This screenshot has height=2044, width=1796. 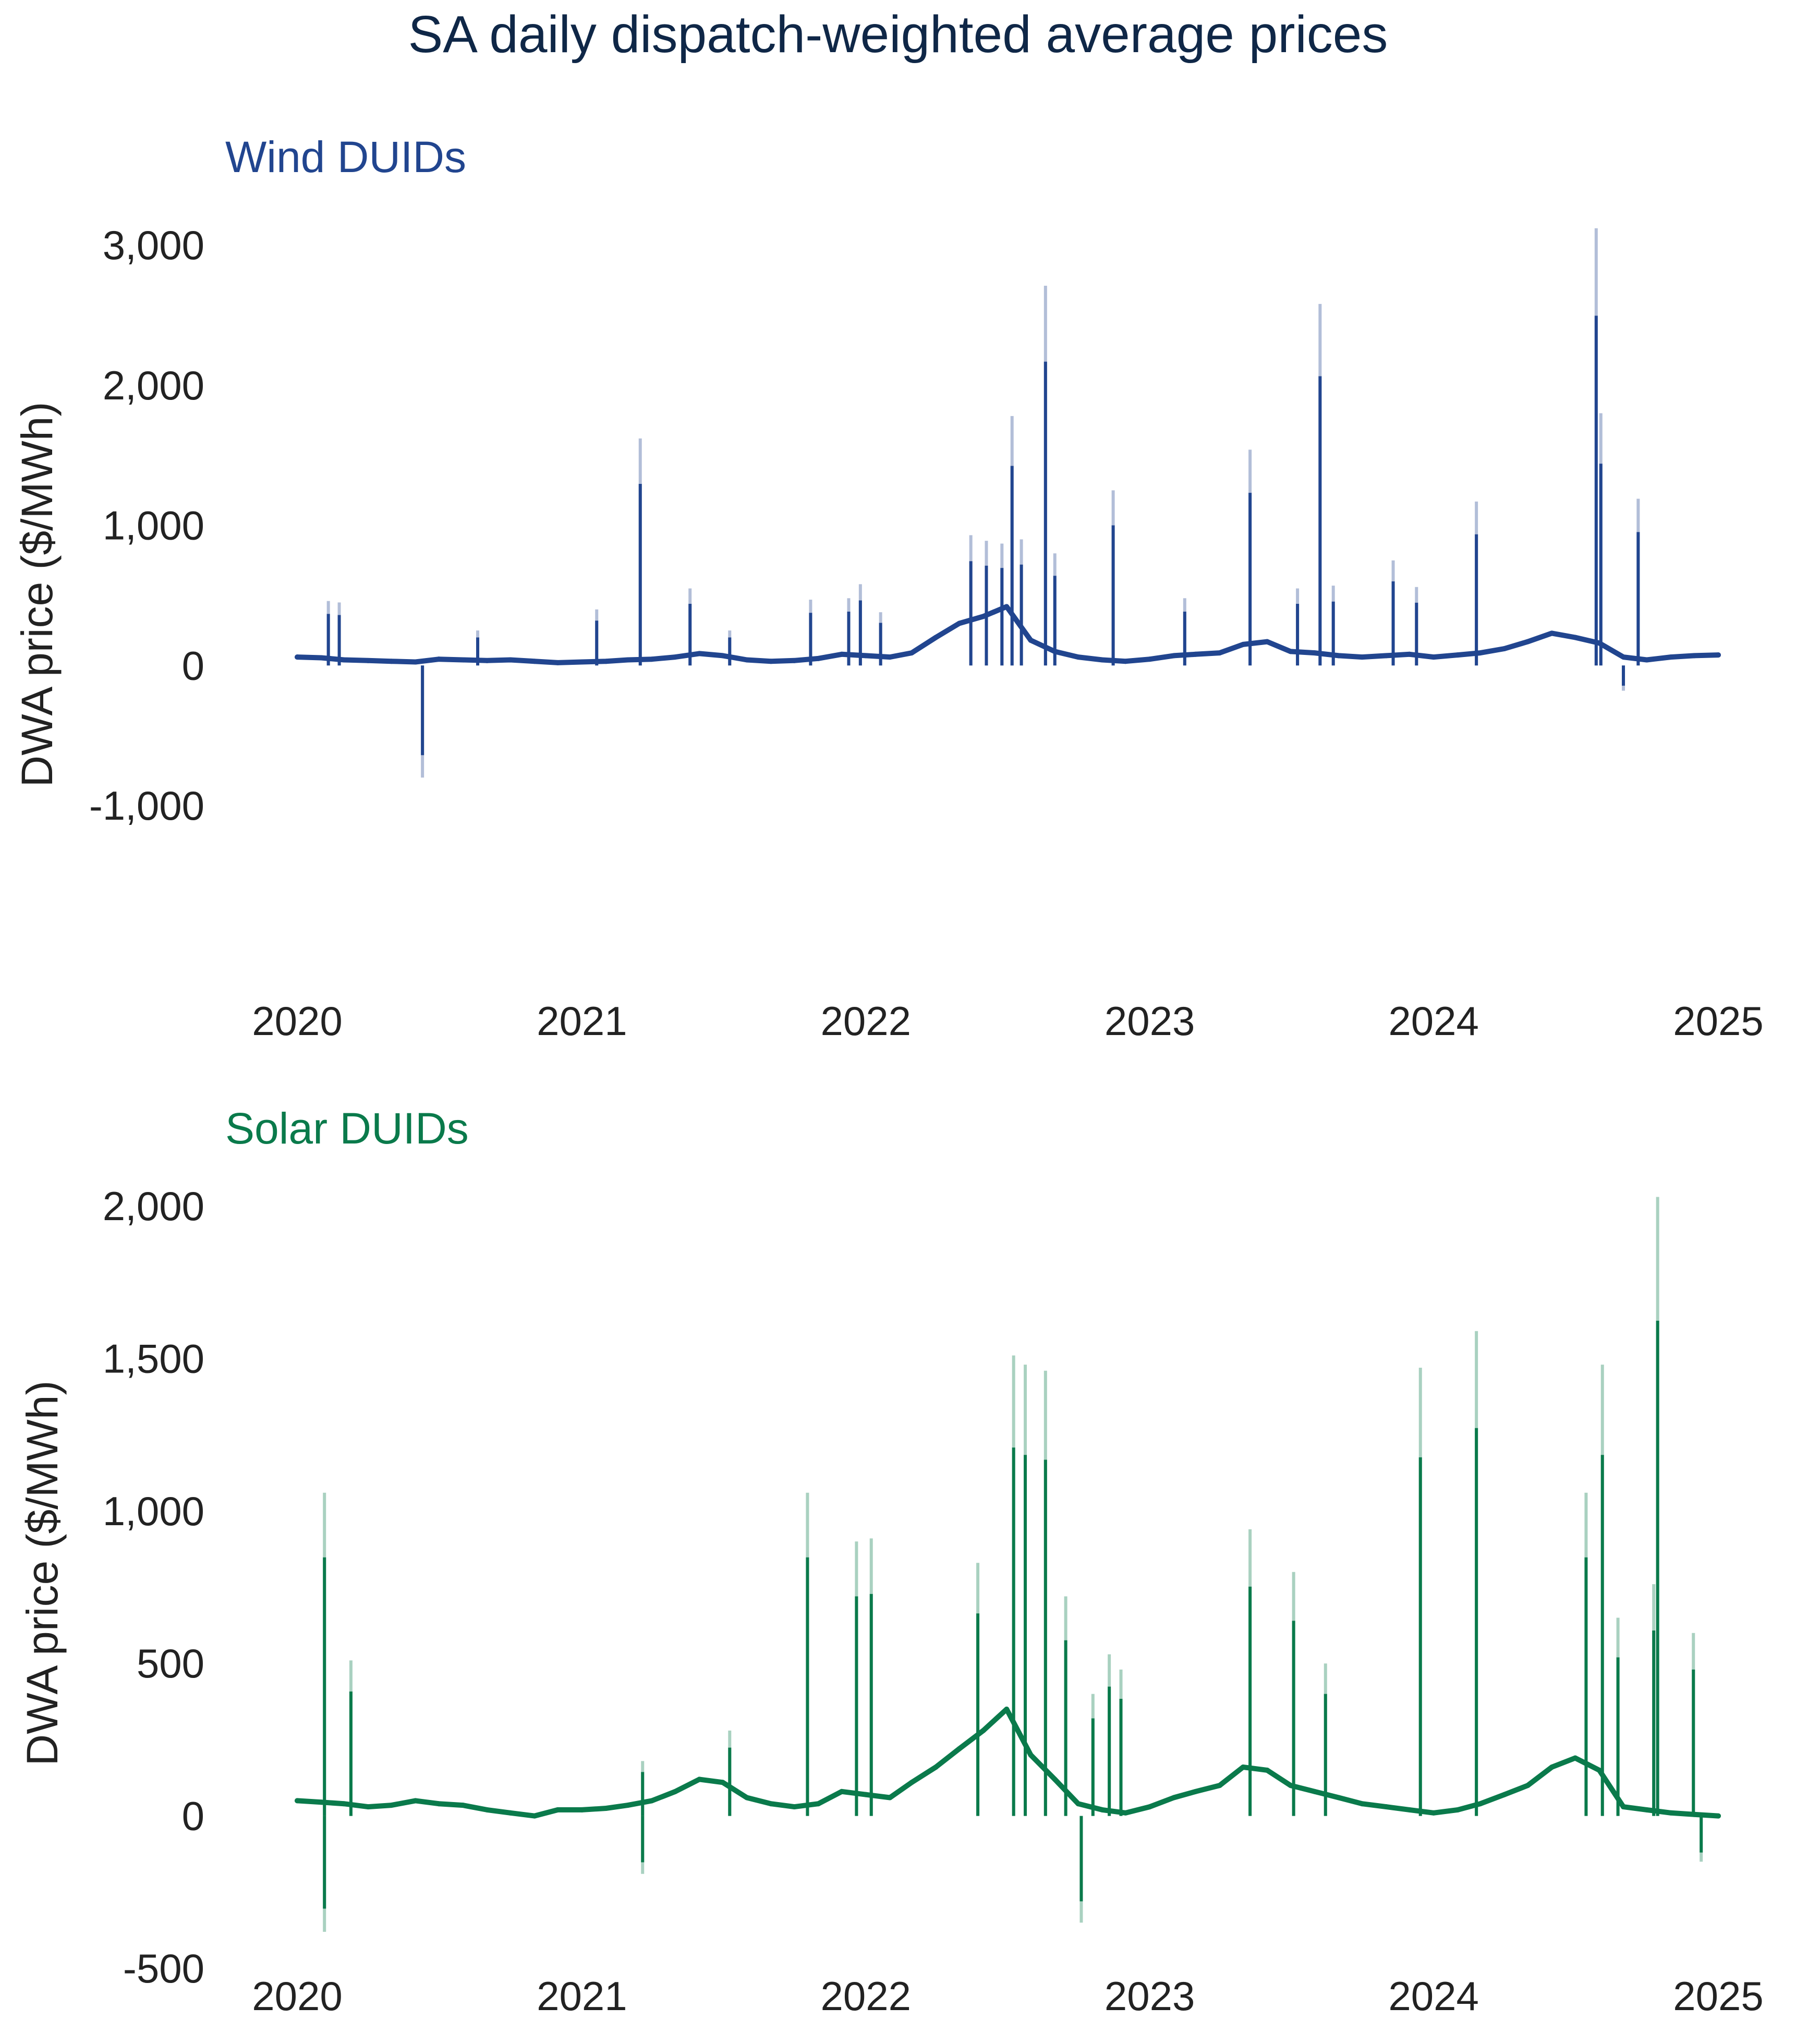 I want to click on x-tick-label: 2023, so click(x=1150, y=1021).